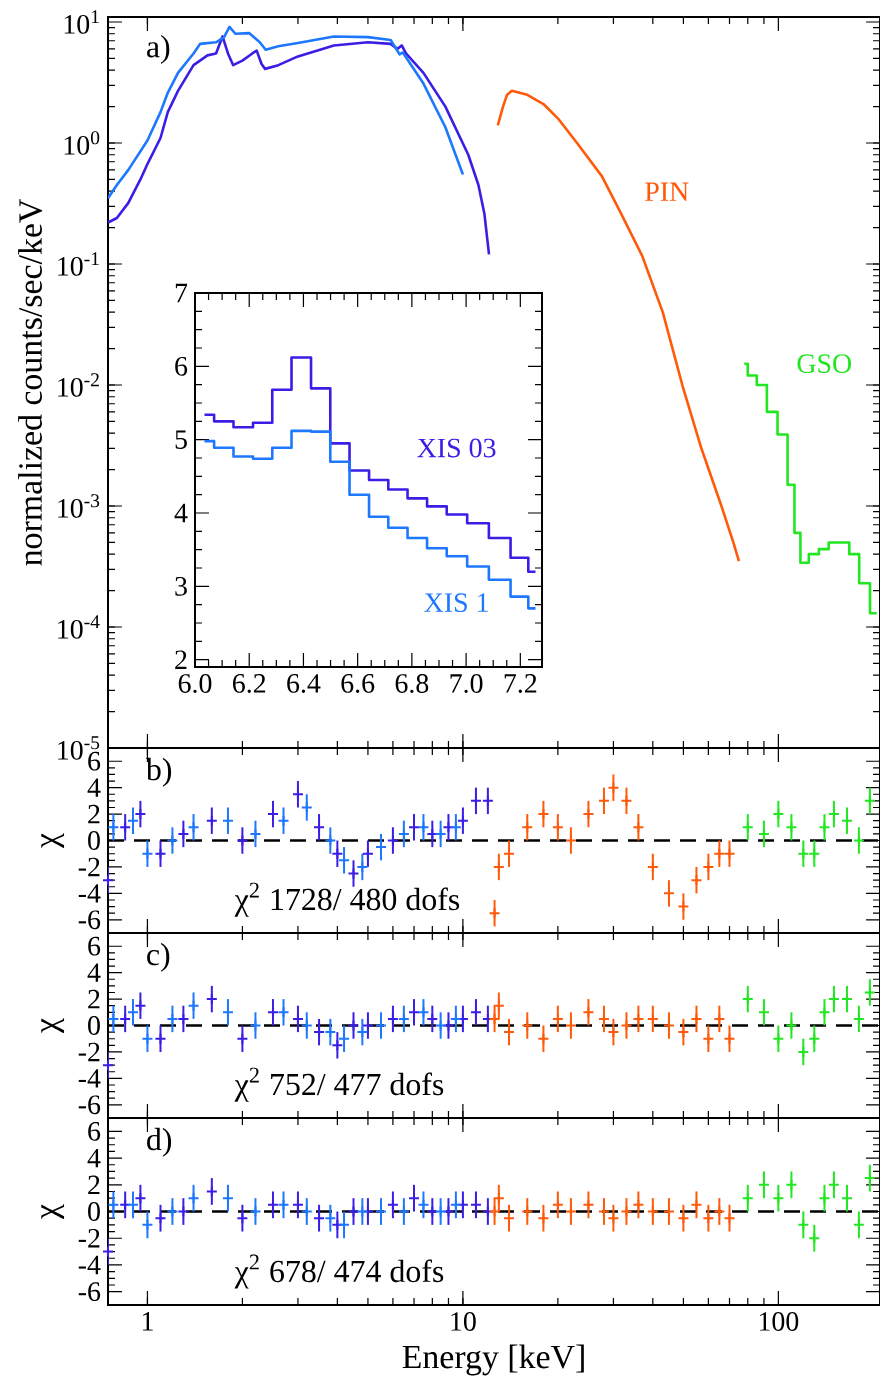  What do you see at coordinates (463, 1321) in the screenshot?
I see `x-tick-label: 10` at bounding box center [463, 1321].